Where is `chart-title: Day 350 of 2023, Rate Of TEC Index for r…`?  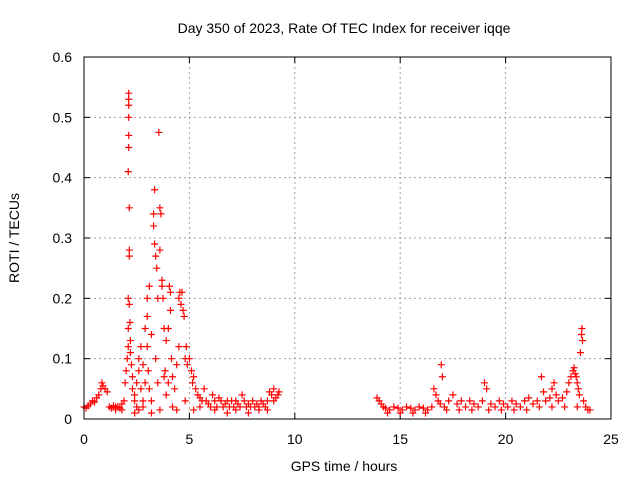 chart-title: Day 350 of 2023, Rate Of TEC Index for r… is located at coordinates (344, 28).